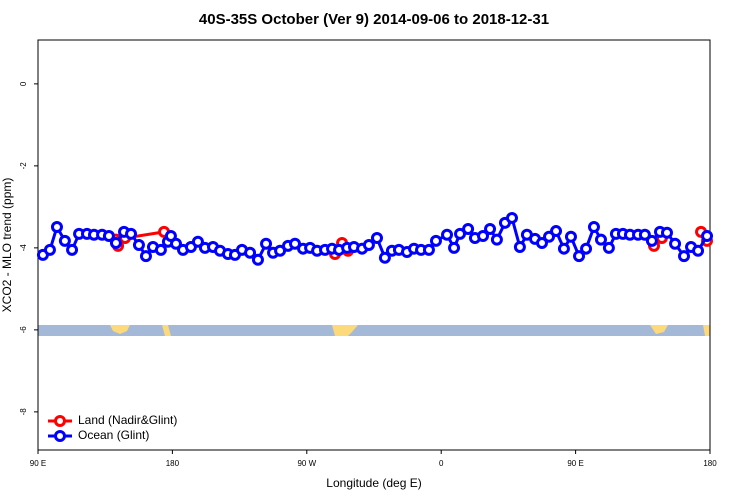 The width and height of the screenshot is (750, 500). Describe the element at coordinates (441, 463) in the screenshot. I see `x-tick-label: 0` at that location.